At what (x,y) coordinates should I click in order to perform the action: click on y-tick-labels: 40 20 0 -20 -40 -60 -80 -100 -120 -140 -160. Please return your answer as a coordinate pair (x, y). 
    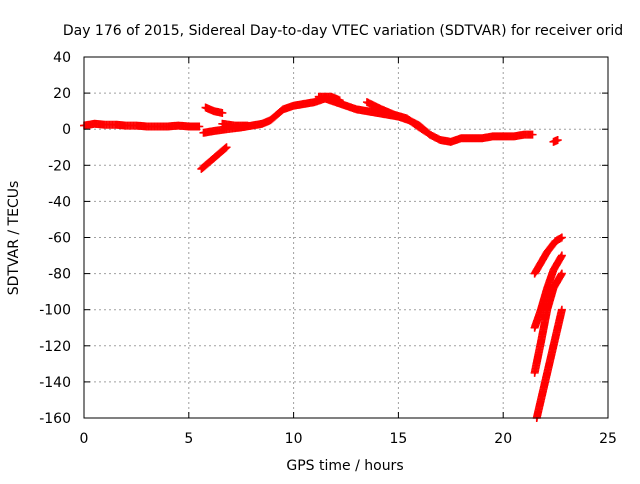
    Looking at the image, I should click on (55, 238).